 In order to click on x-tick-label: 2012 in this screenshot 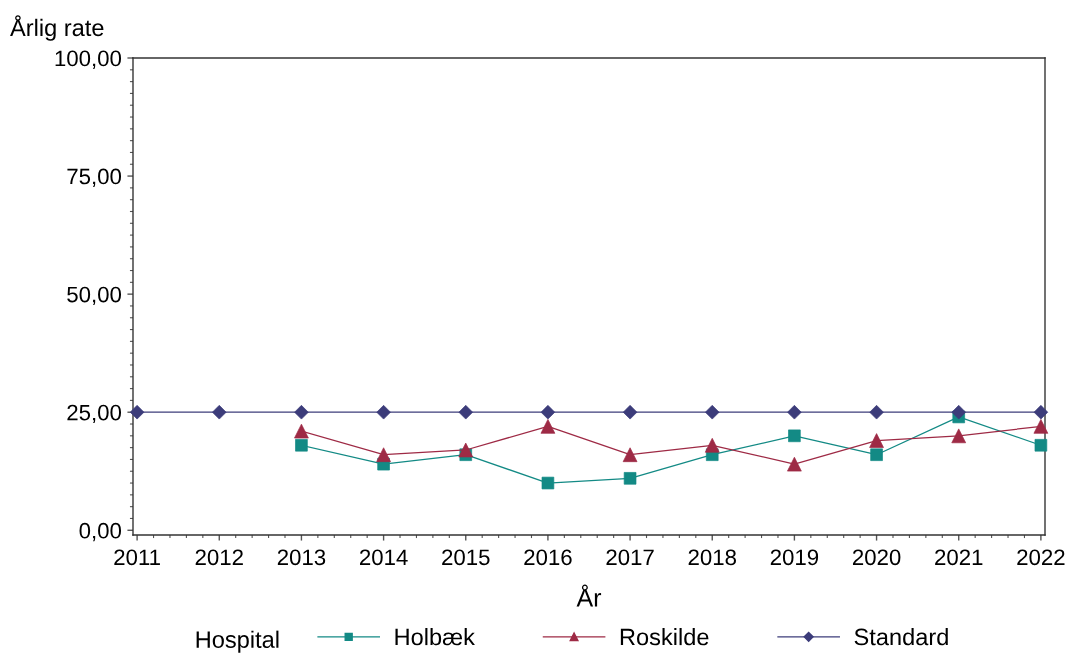, I will do `click(219, 557)`.